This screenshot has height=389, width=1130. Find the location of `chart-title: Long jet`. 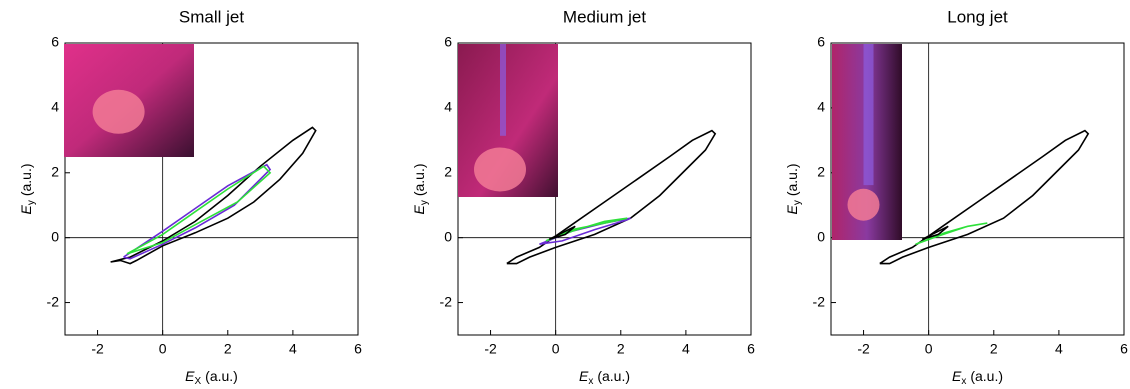

chart-title: Long jet is located at coordinates (977, 16).